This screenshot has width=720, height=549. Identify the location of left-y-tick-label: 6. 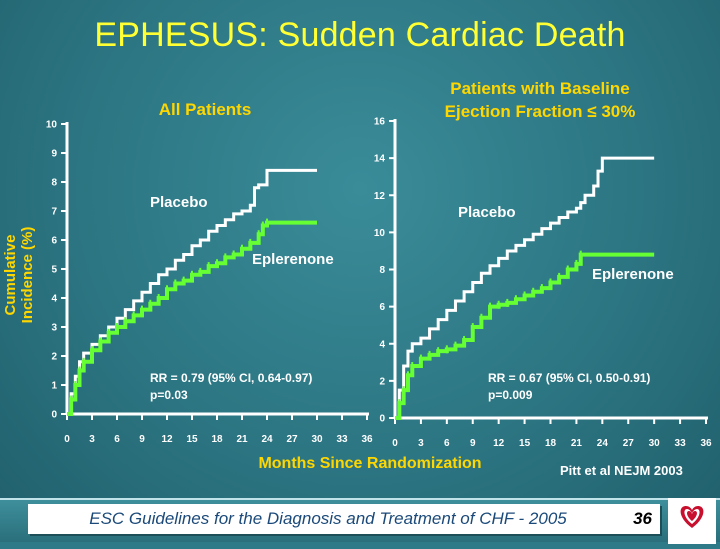
(54, 241).